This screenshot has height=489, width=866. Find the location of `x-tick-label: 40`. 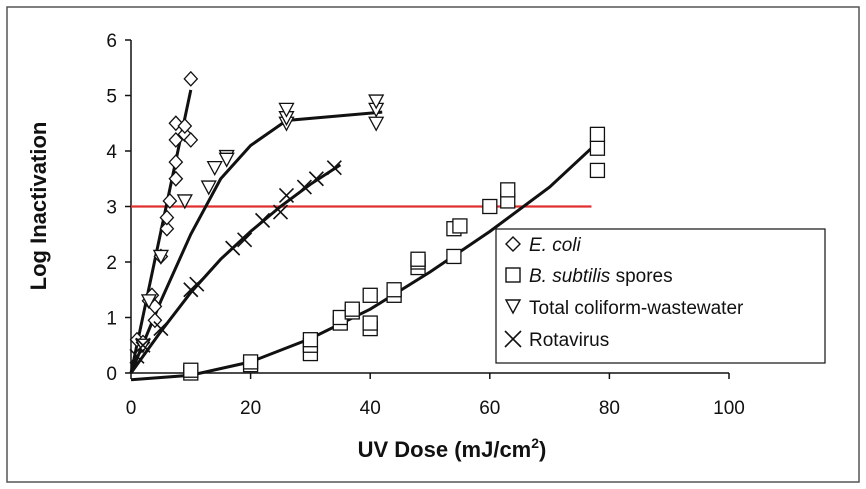

x-tick-label: 40 is located at coordinates (370, 408).